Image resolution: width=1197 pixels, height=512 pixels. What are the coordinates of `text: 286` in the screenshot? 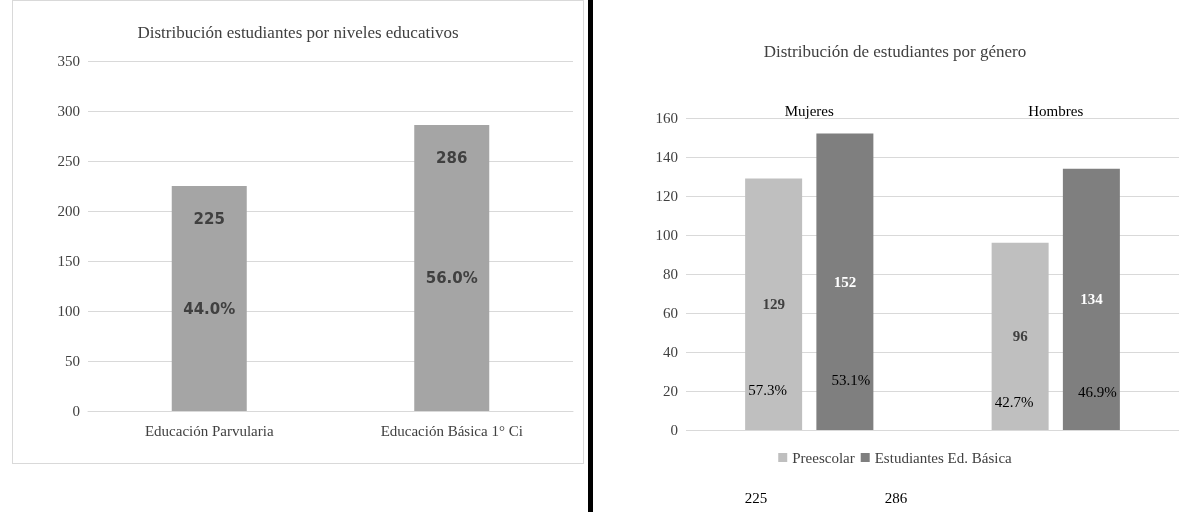 It's located at (896, 498).